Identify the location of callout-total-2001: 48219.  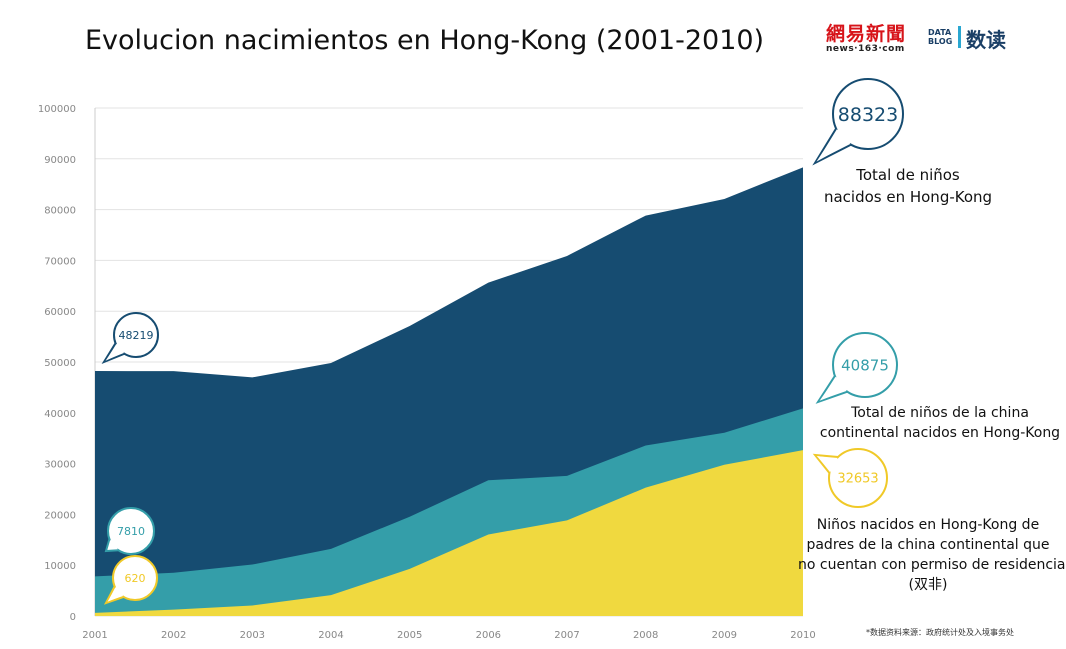
(130, 338).